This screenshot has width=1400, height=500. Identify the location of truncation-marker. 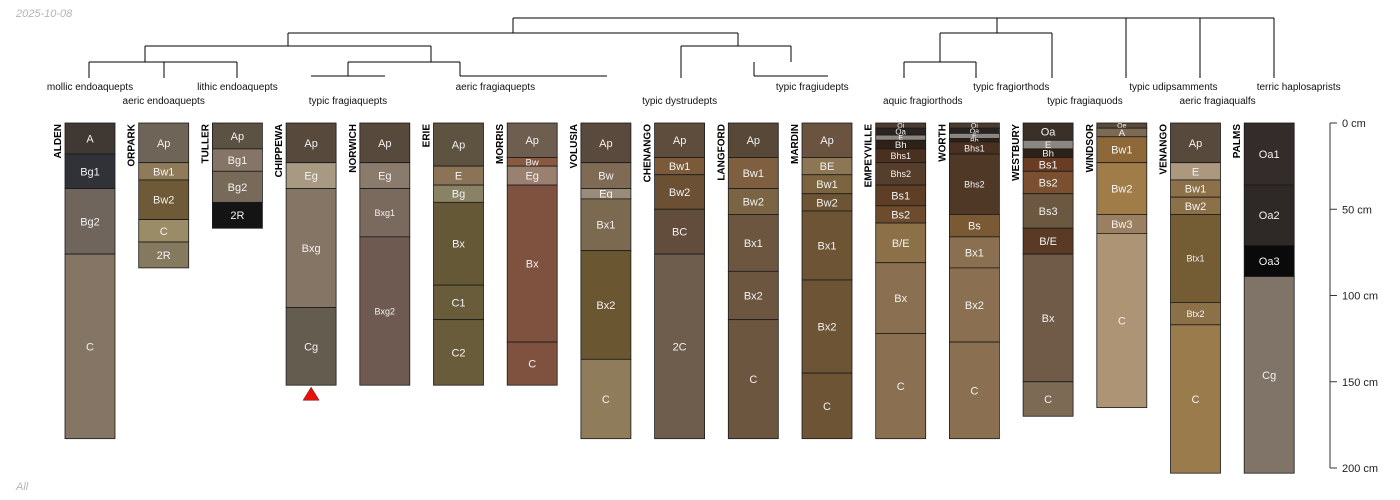
(311, 393).